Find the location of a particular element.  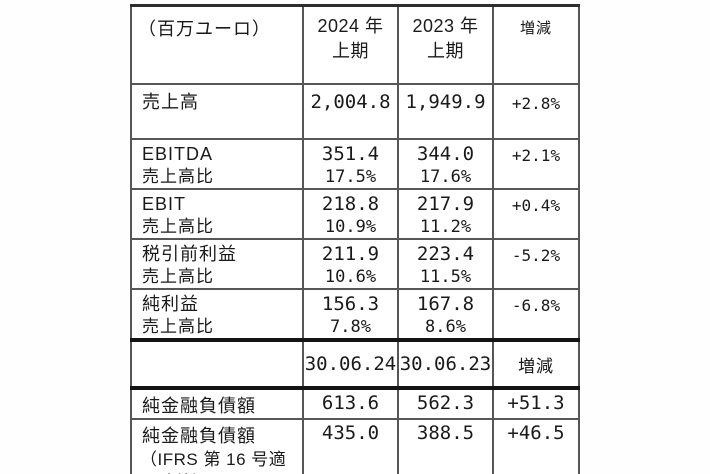

value-2024: 156.3 is located at coordinates (350, 304).